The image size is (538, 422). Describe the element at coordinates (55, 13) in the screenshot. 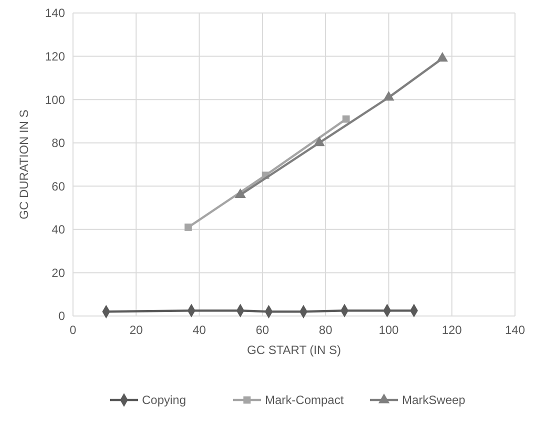

I see `y-tick-label: 140` at that location.